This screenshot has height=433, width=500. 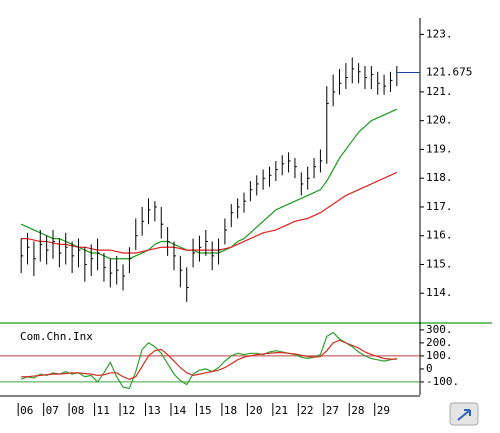 I want to click on x-tick-label: 15, so click(x=204, y=410).